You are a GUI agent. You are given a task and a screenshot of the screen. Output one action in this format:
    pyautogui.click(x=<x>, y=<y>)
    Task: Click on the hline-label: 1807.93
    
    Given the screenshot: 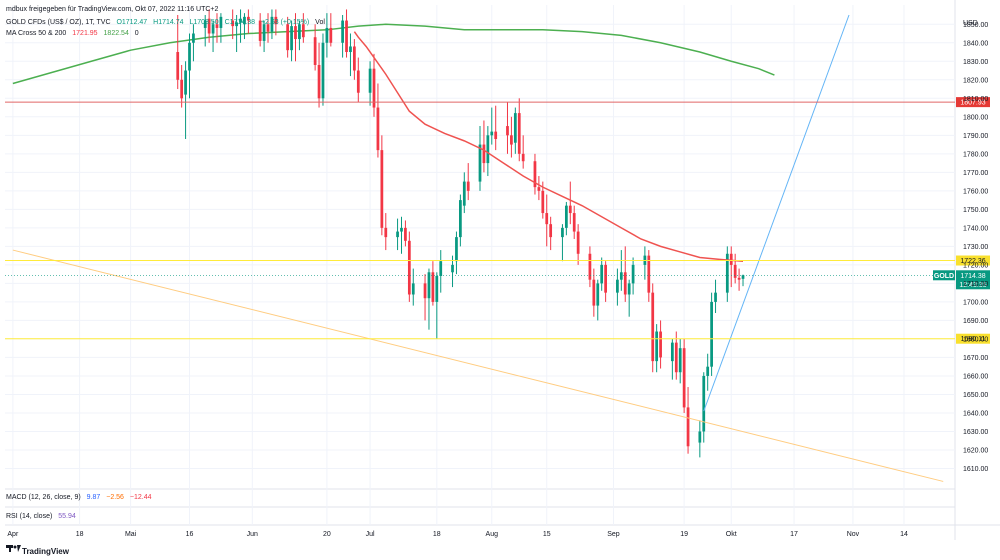 What is the action you would take?
    pyautogui.click(x=972, y=103)
    